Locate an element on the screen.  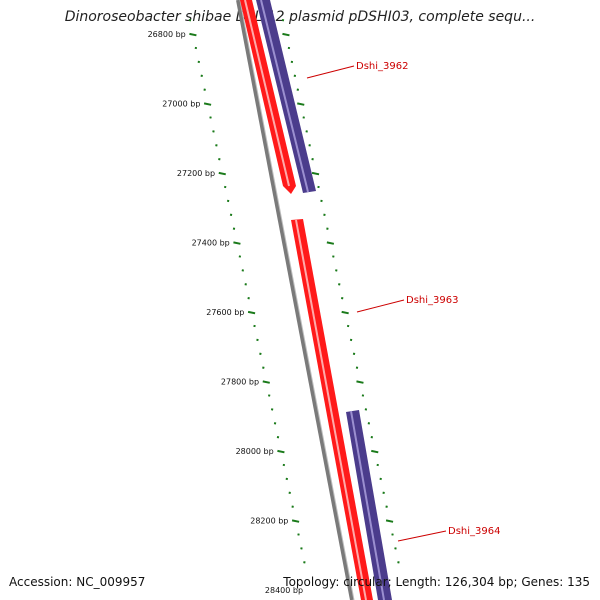
tick-label: 27400 bp is located at coordinates (211, 243).